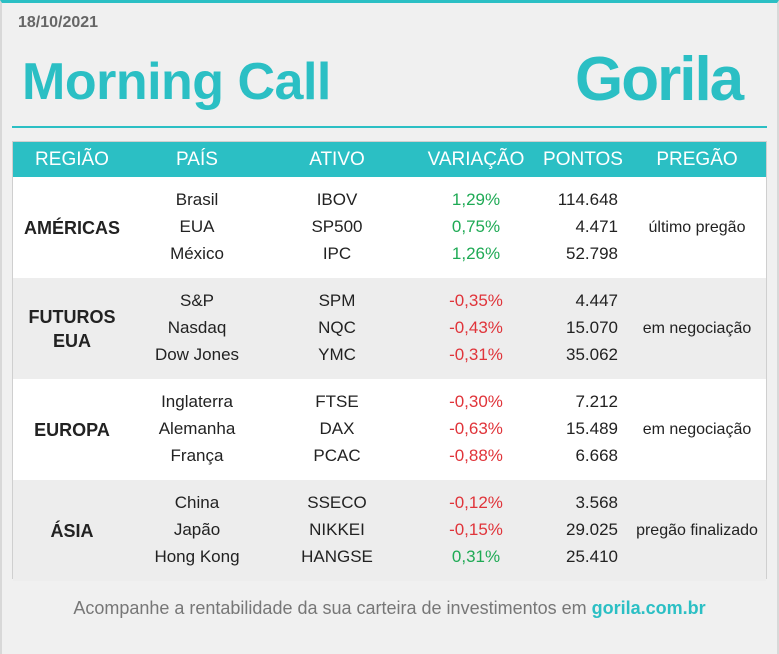  What do you see at coordinates (337, 556) in the screenshot?
I see `asset: HANGSE` at bounding box center [337, 556].